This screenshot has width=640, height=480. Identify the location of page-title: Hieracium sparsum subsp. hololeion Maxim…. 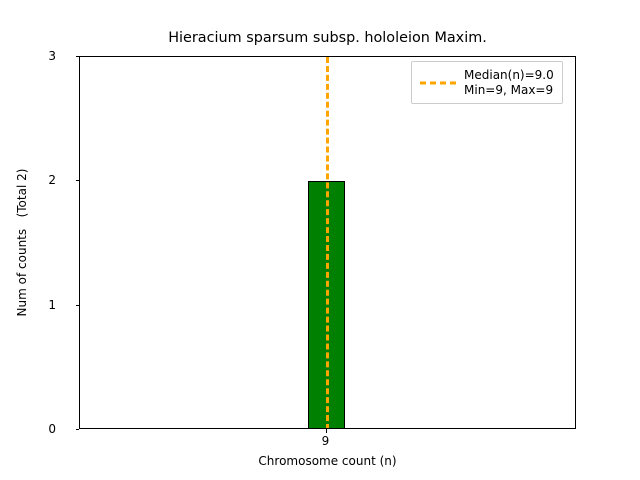
(327, 38).